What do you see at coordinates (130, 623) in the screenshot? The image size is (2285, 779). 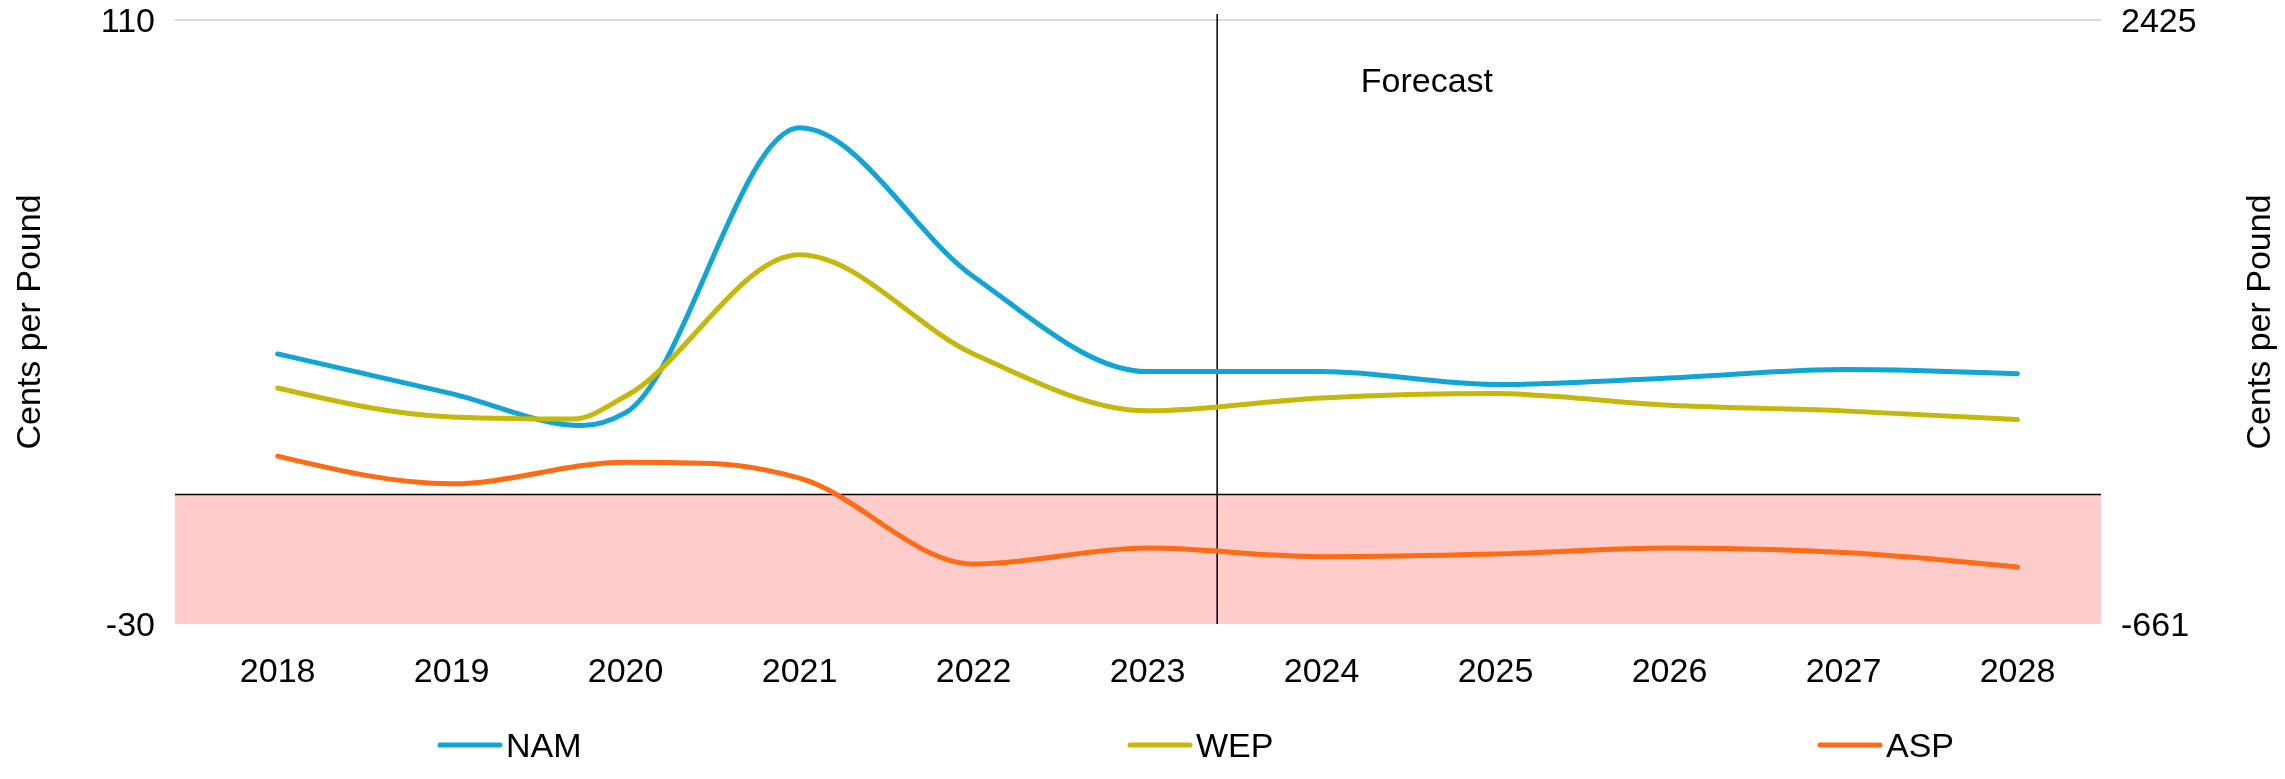 I see `y-tick-label: -30` at bounding box center [130, 623].